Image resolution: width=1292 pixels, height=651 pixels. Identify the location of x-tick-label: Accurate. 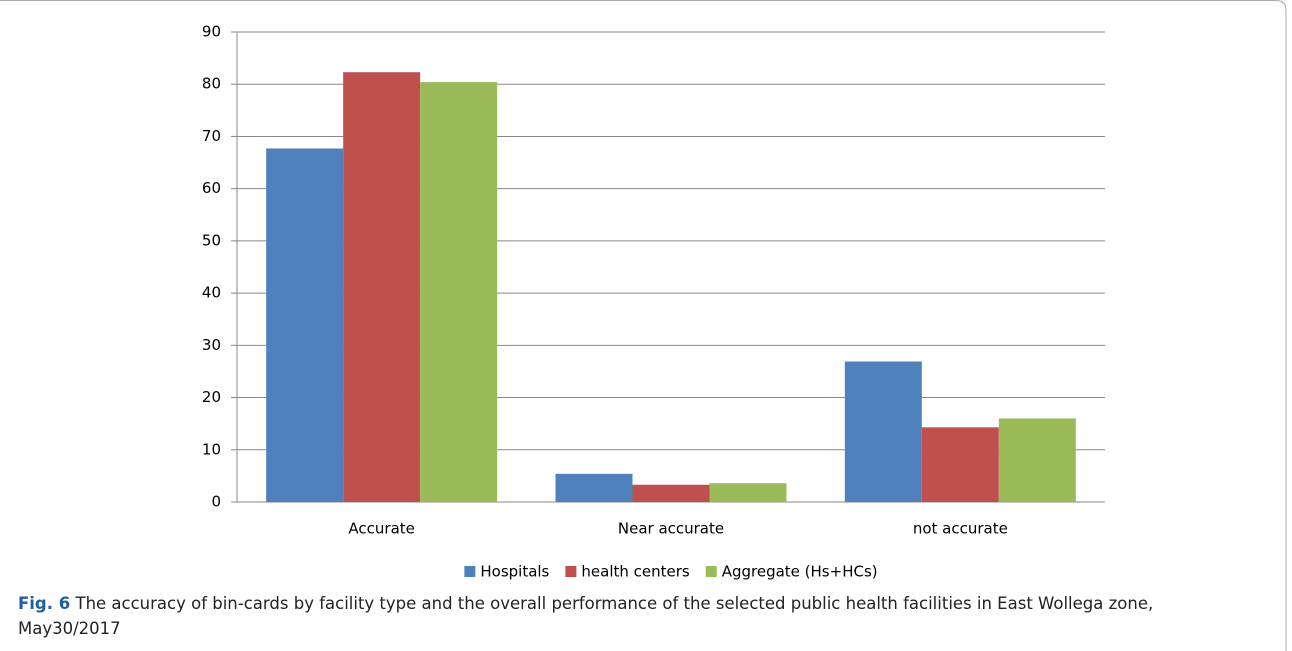
(381, 529).